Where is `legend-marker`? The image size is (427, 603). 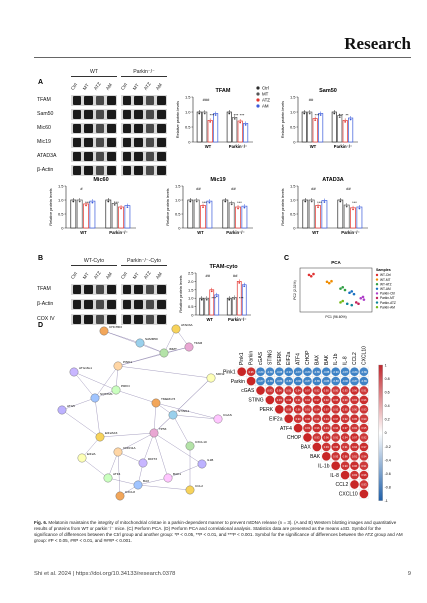
legend-marker is located at coordinates (377, 307).